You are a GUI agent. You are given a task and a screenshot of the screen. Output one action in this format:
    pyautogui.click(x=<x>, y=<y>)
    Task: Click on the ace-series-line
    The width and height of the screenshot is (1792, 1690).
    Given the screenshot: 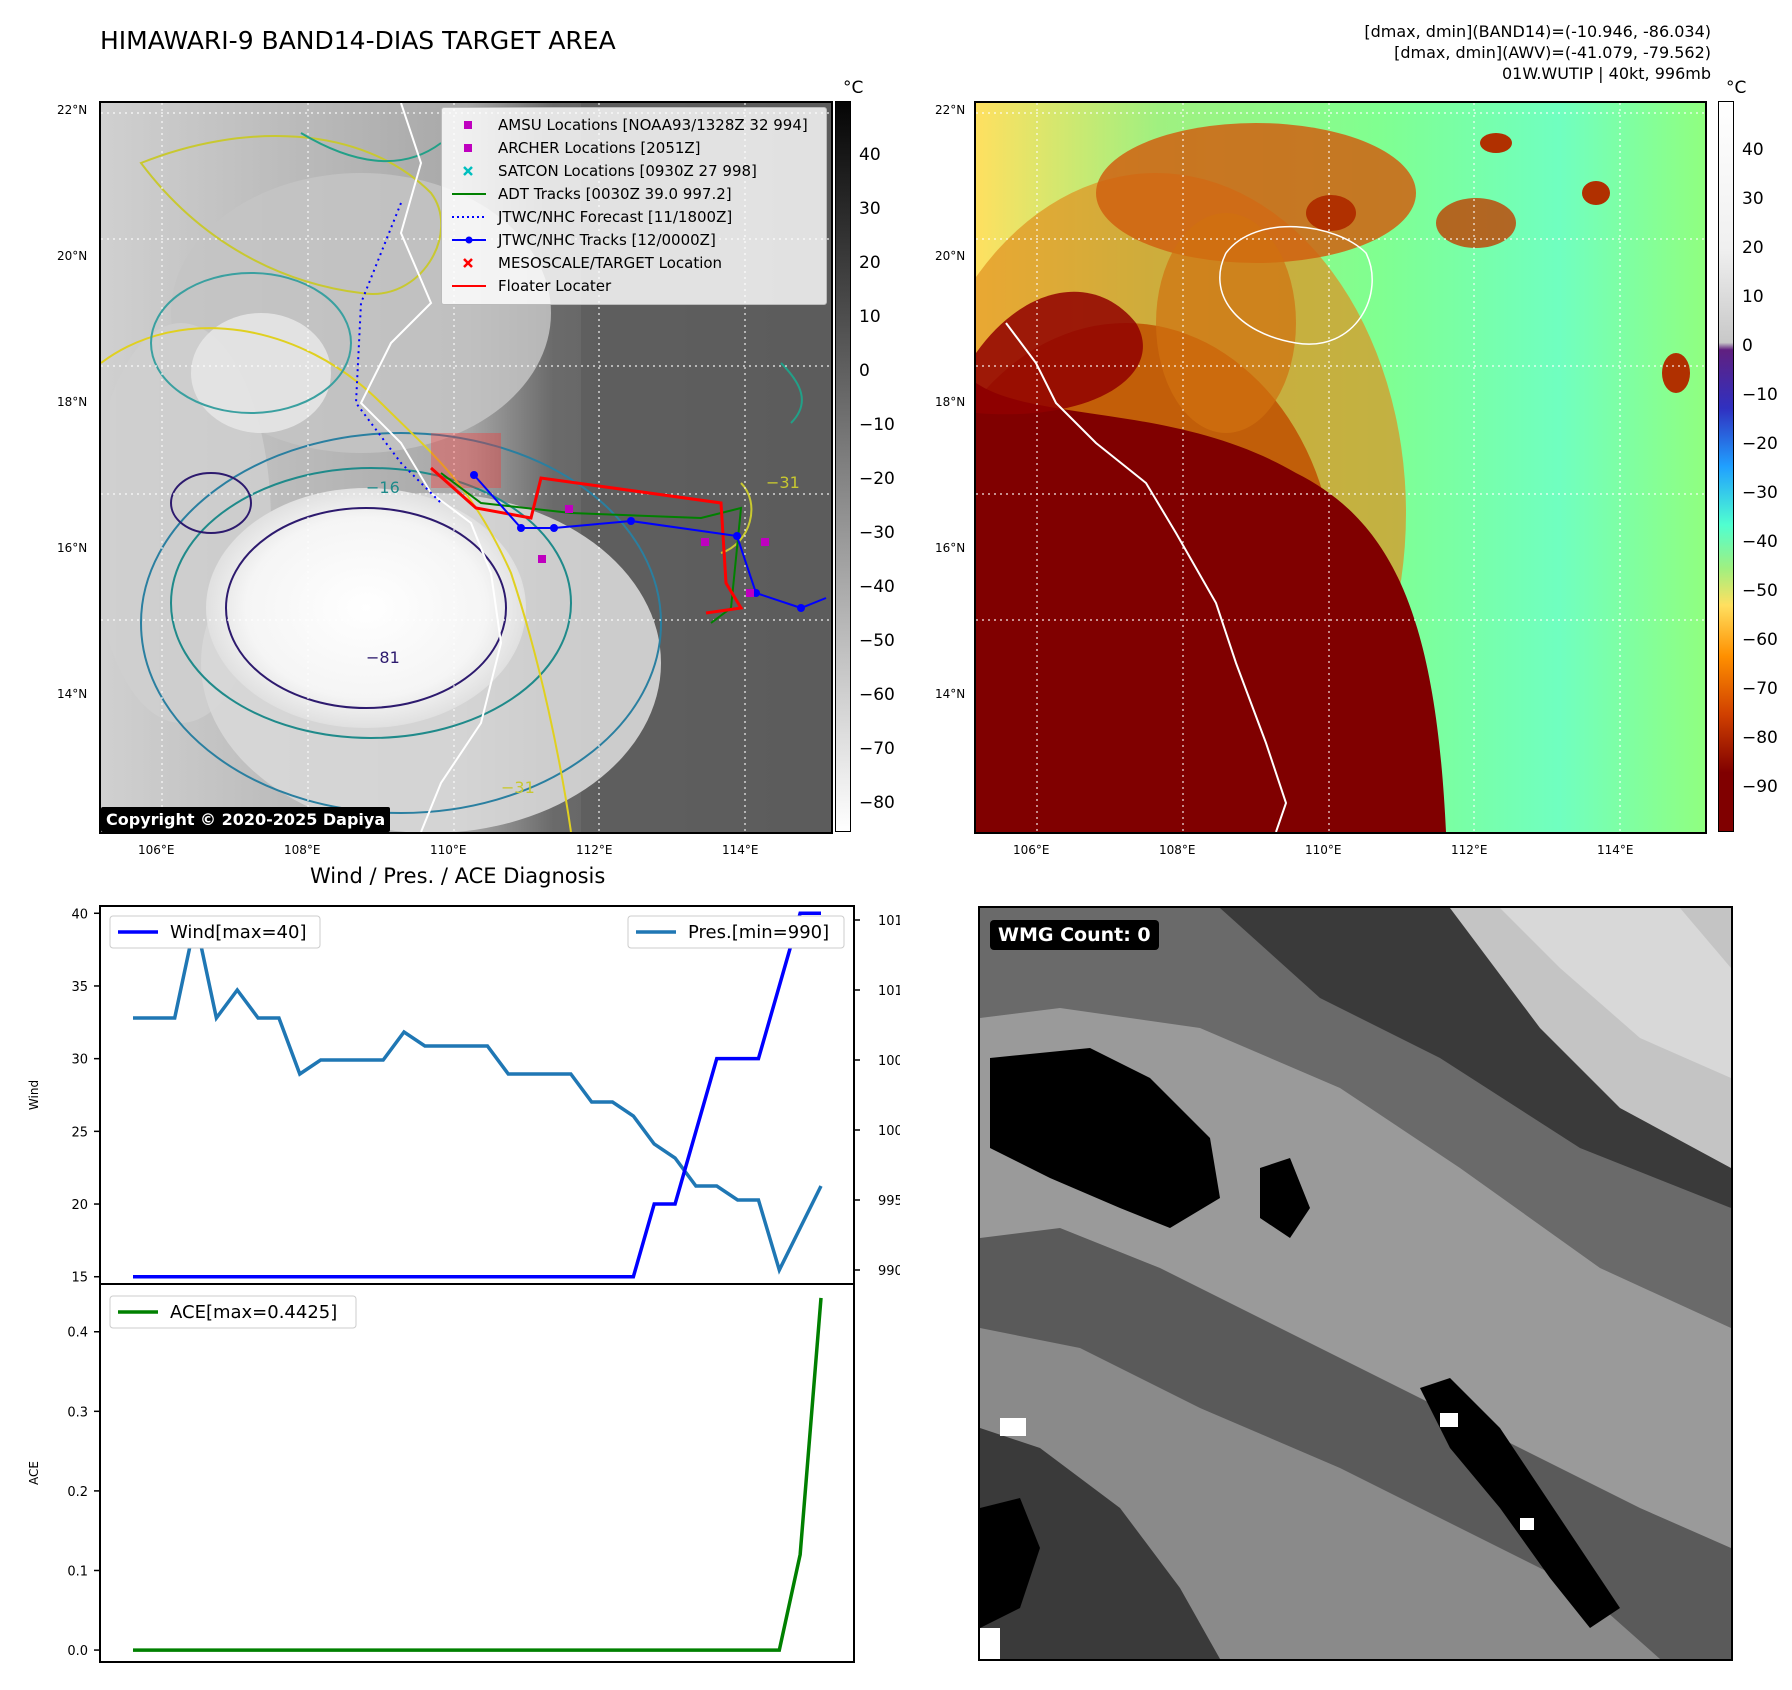 What is the action you would take?
    pyautogui.click(x=478, y=1474)
    